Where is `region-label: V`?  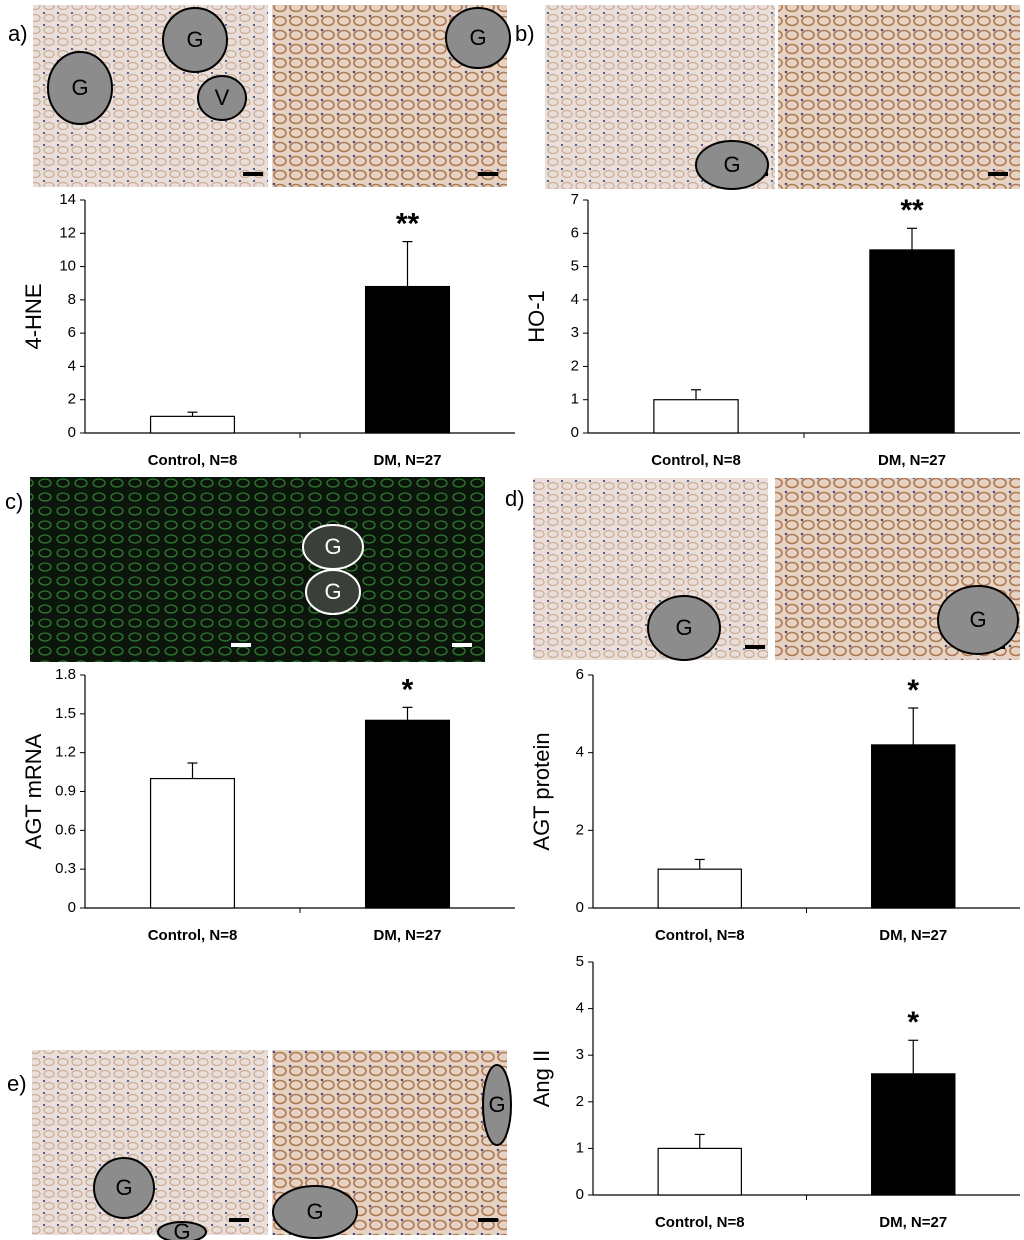
region-label: V is located at coordinates (222, 97).